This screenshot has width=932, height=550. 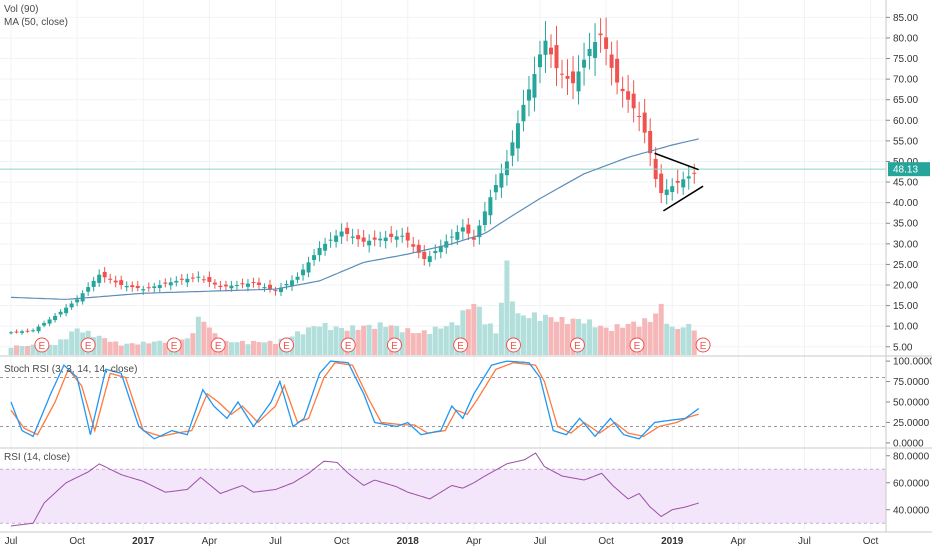 What do you see at coordinates (911, 403) in the screenshot?
I see `stoch-axis-tick-label: 50.0000` at bounding box center [911, 403].